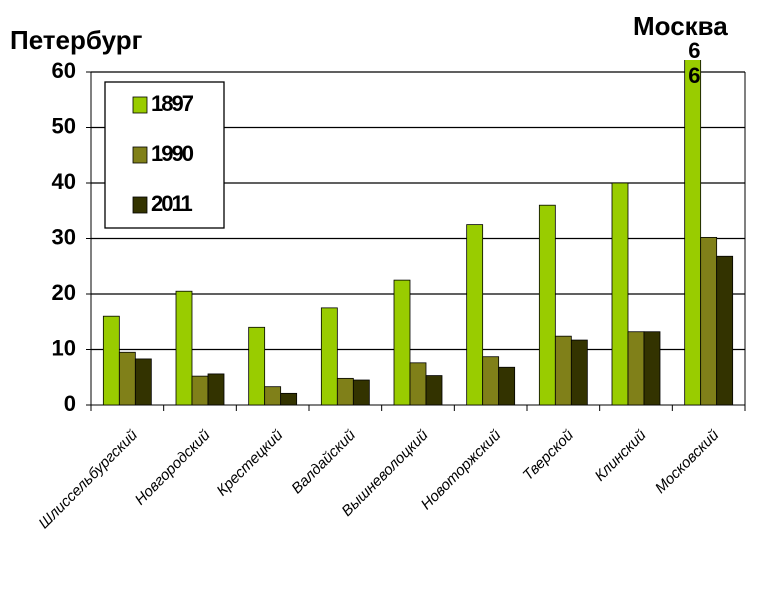  What do you see at coordinates (64, 236) in the screenshot?
I see `y-tick-label: 30` at bounding box center [64, 236].